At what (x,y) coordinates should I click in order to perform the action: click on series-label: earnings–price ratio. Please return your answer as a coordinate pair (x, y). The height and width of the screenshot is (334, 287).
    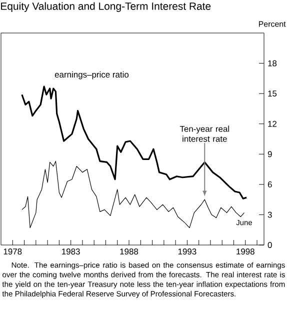
    Looking at the image, I should click on (91, 75).